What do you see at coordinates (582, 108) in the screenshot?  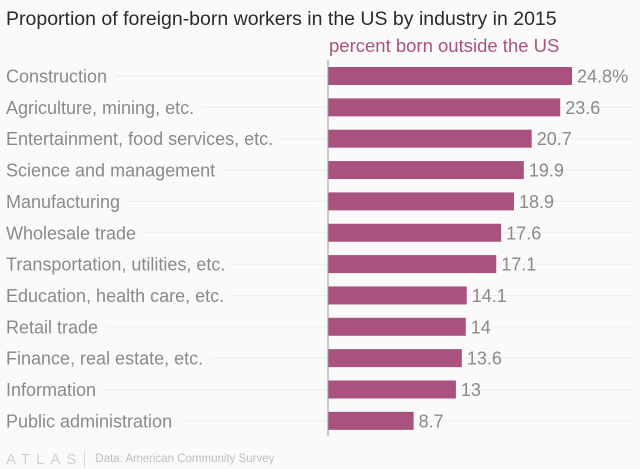 I see `value-label: 23.6` at bounding box center [582, 108].